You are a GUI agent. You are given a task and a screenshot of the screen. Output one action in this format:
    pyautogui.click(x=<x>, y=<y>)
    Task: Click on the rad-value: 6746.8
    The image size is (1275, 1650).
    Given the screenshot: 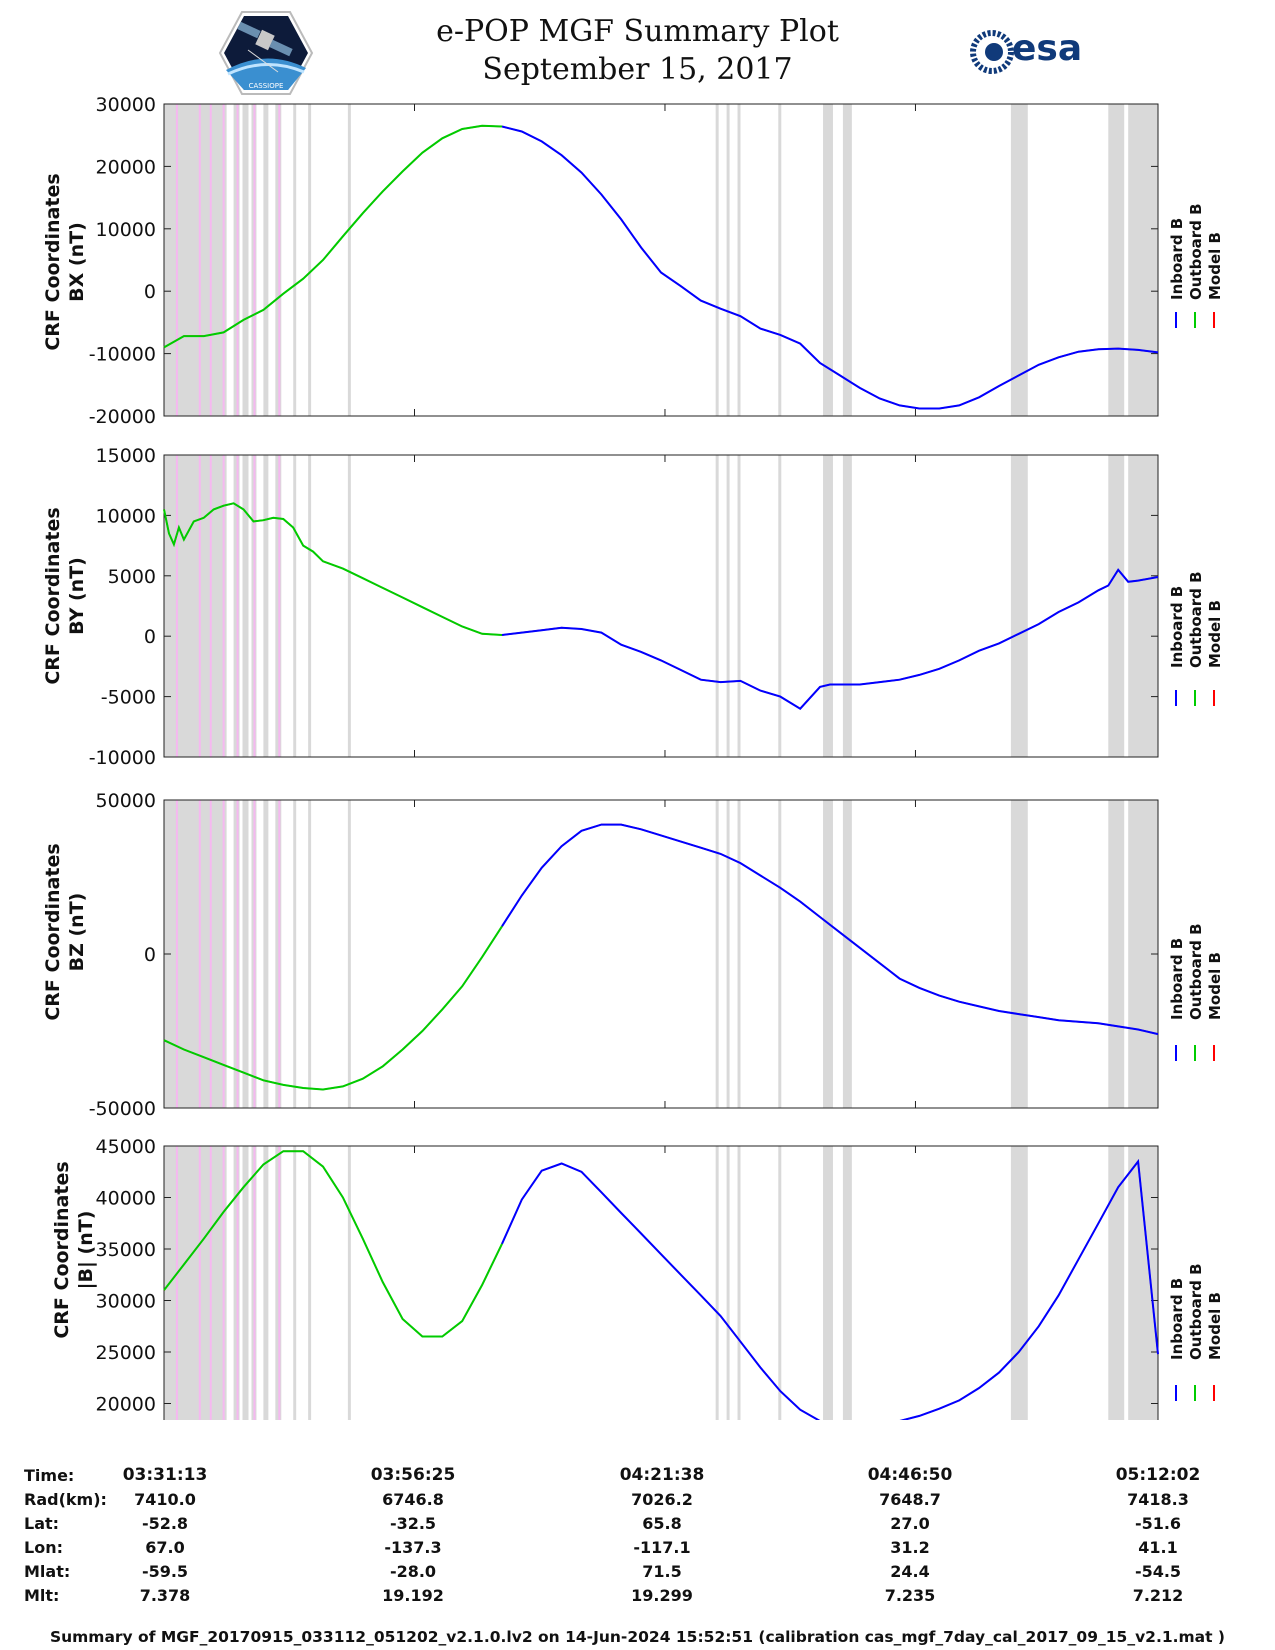 What is the action you would take?
    pyautogui.click(x=413, y=1499)
    